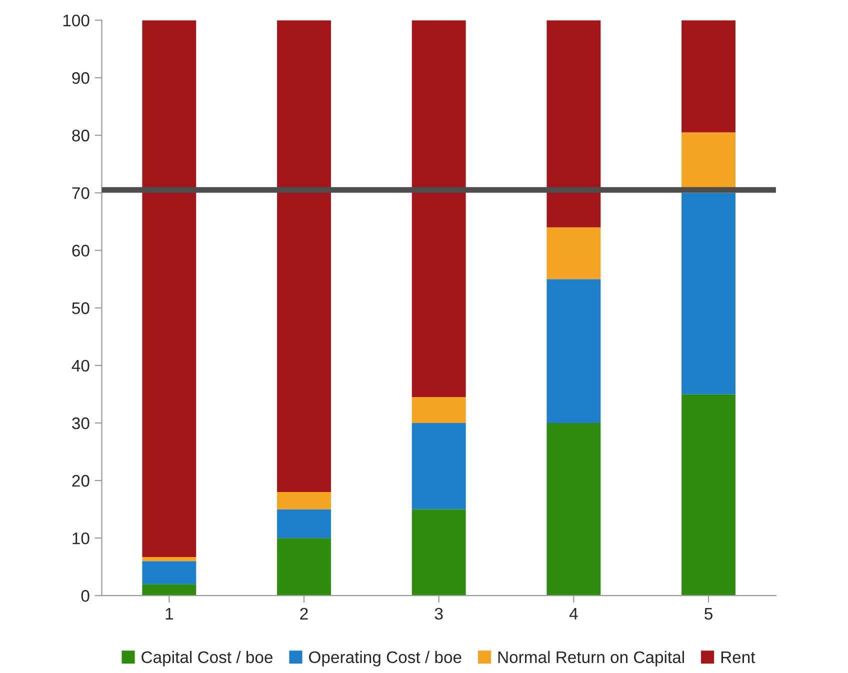  What do you see at coordinates (81, 193) in the screenshot?
I see `y-tick-label: 70` at bounding box center [81, 193].